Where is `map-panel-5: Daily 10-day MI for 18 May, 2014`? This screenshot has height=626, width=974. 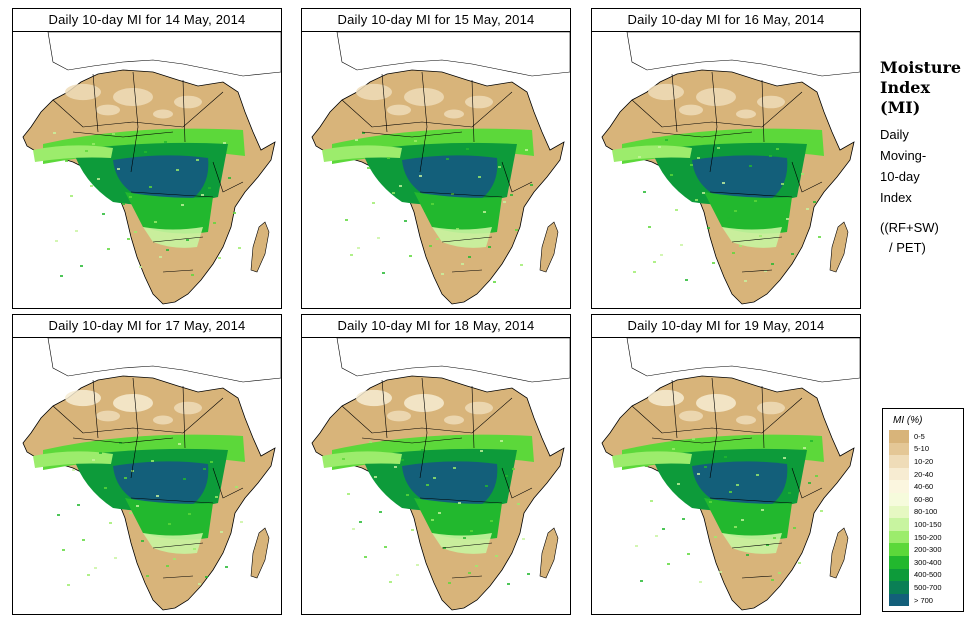
map-panel-5: Daily 10-day MI for 18 May, 2014 is located at coordinates (436, 464).